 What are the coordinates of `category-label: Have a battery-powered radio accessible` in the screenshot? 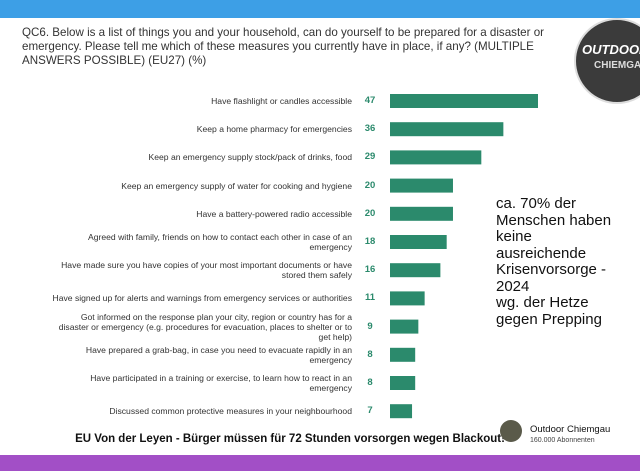 It's located at (274, 213).